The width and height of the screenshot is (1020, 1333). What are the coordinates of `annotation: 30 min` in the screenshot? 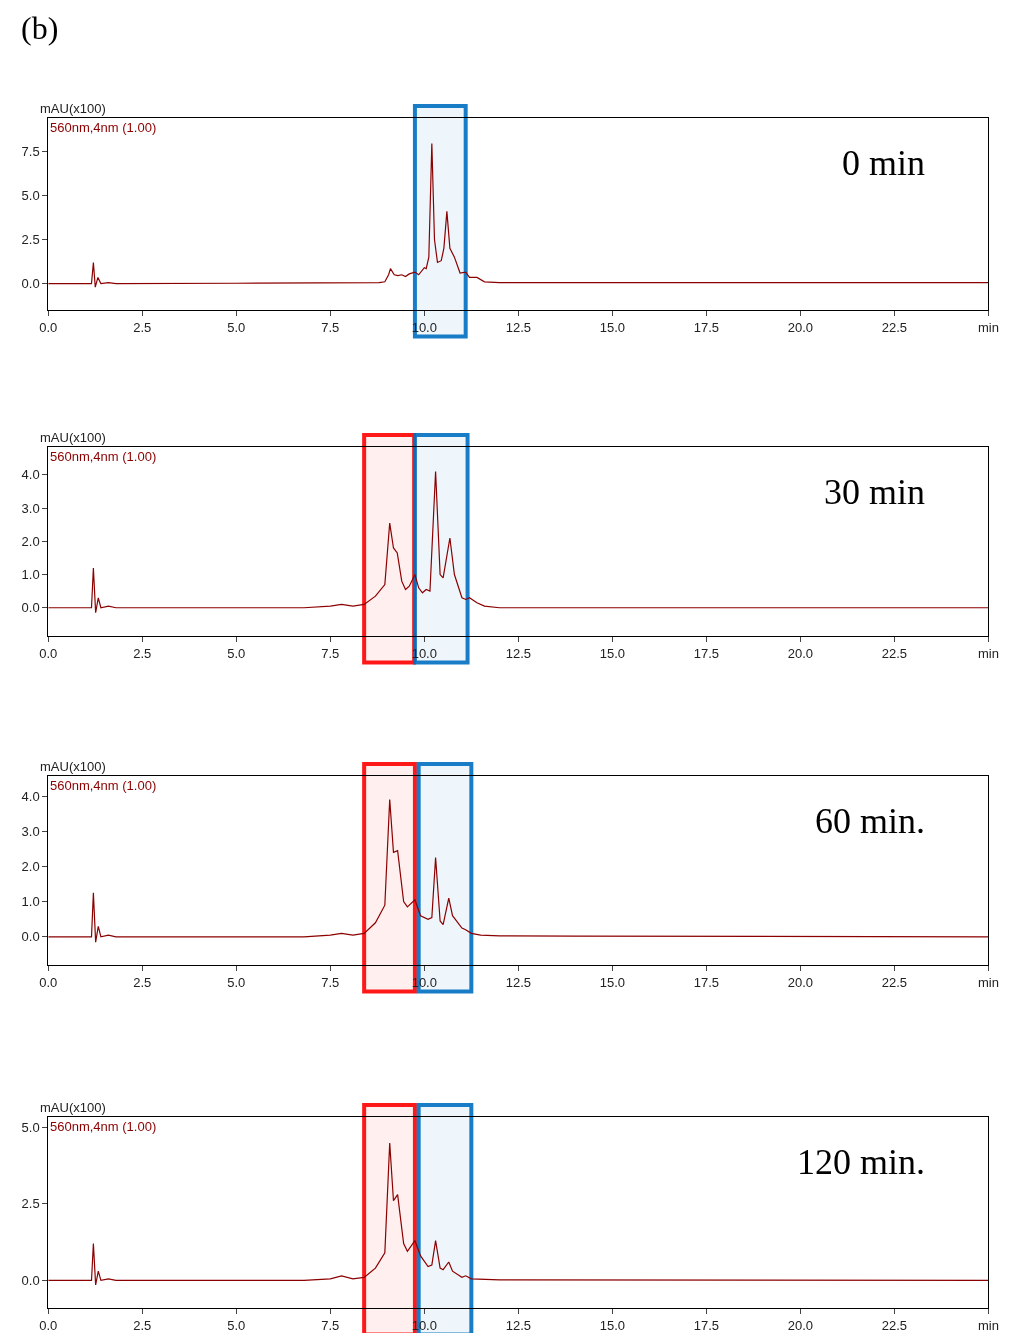 It's located at (875, 492).